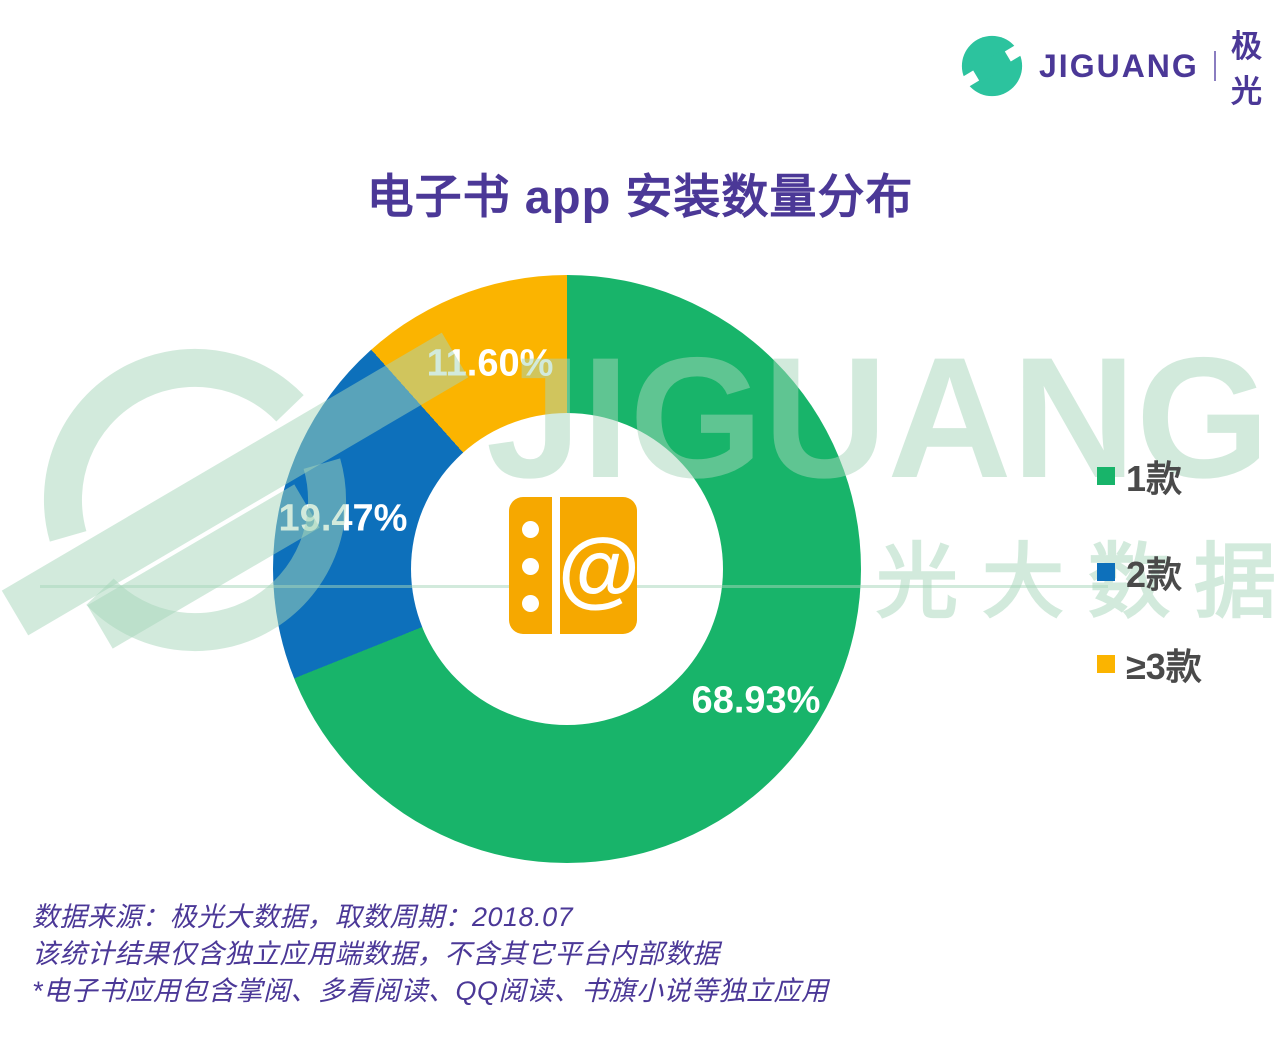 The image size is (1280, 1051). What do you see at coordinates (1106, 476) in the screenshot?
I see `legend-swatch-1kuan` at bounding box center [1106, 476].